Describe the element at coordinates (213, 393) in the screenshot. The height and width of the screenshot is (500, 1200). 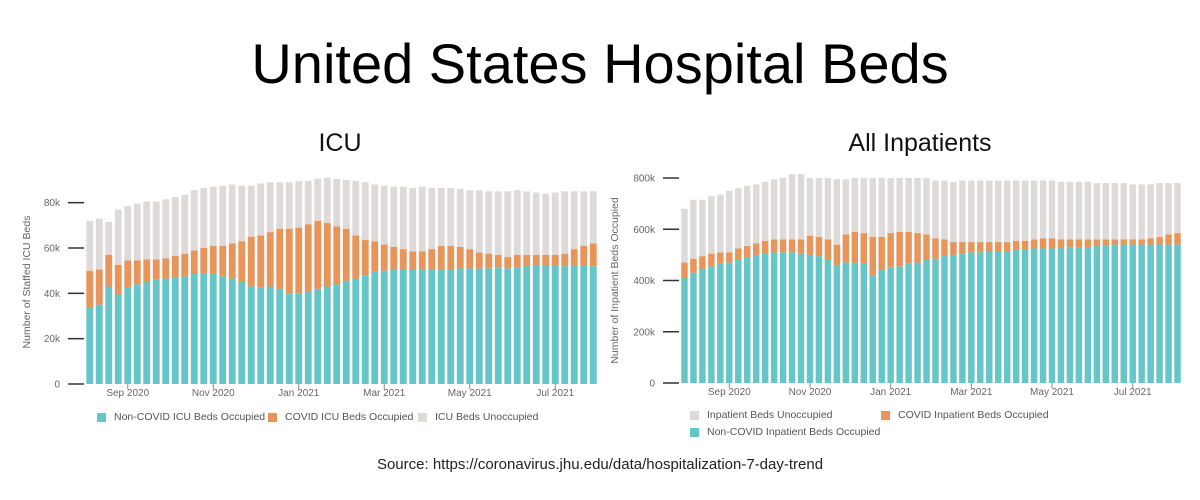
I see `x-tick-label: Nov 2020` at that location.